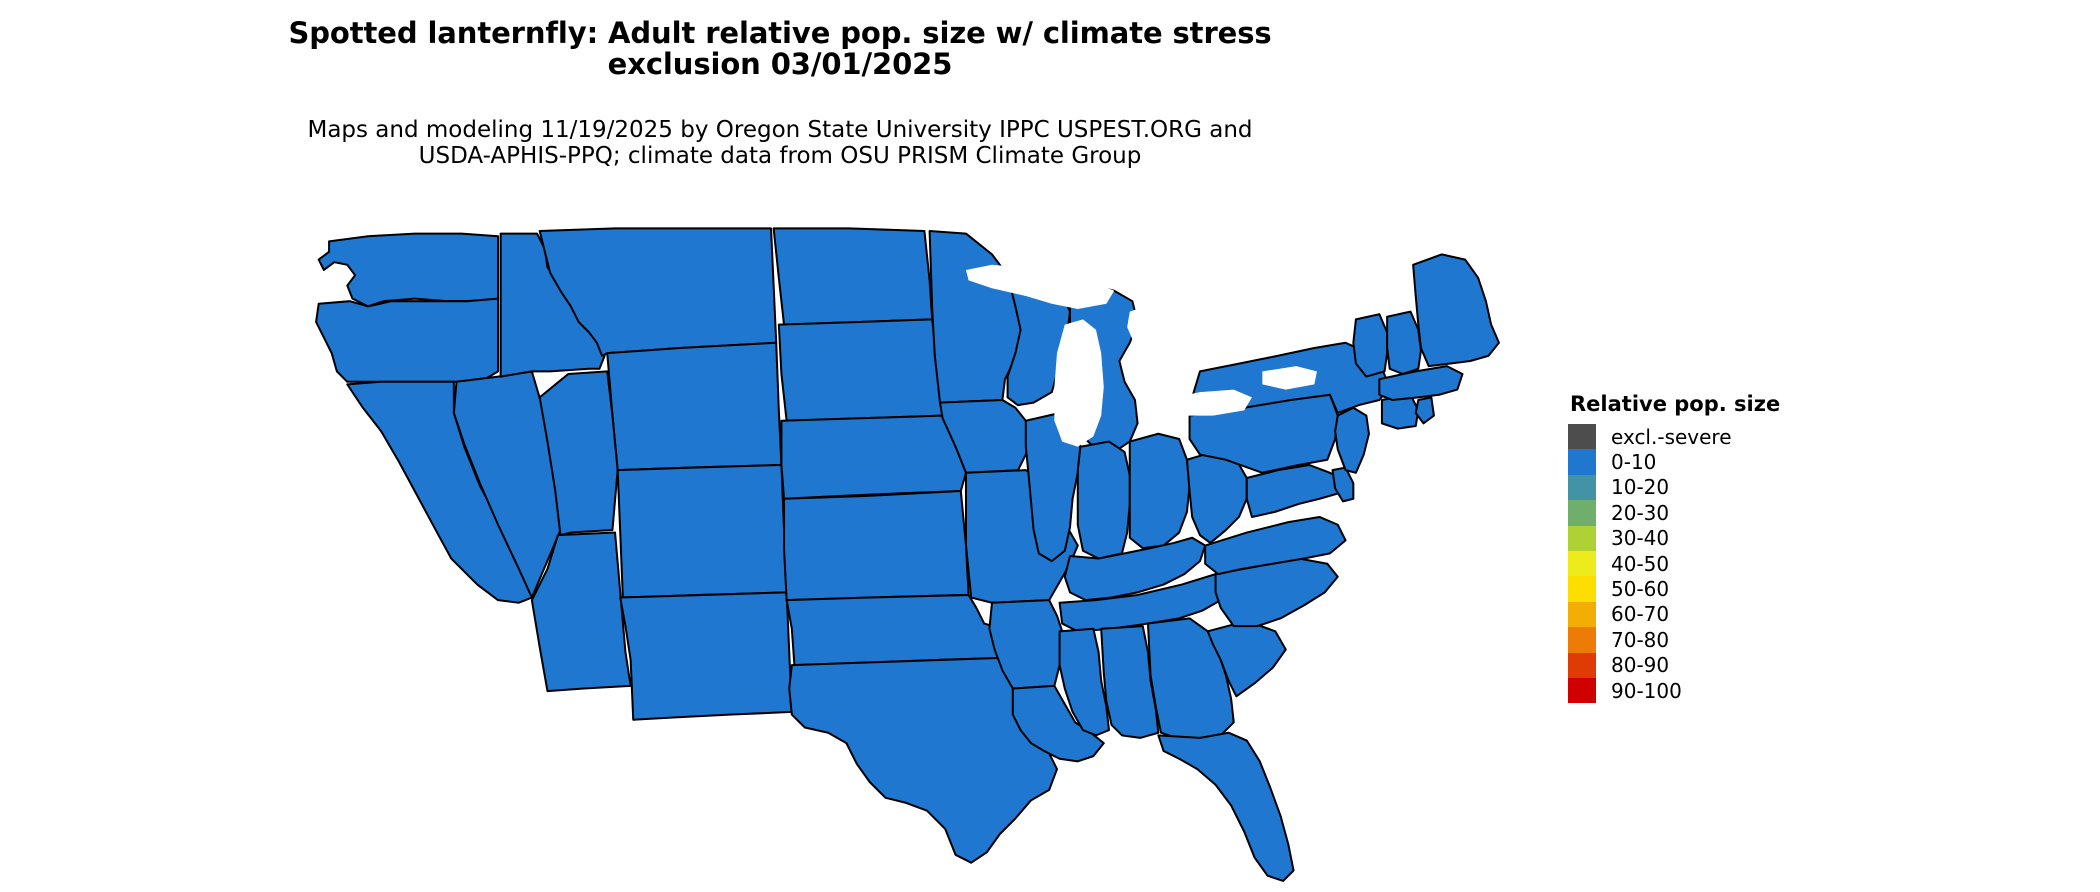 This screenshot has height=892, width=2100. I want to click on state-utah, so click(578, 453).